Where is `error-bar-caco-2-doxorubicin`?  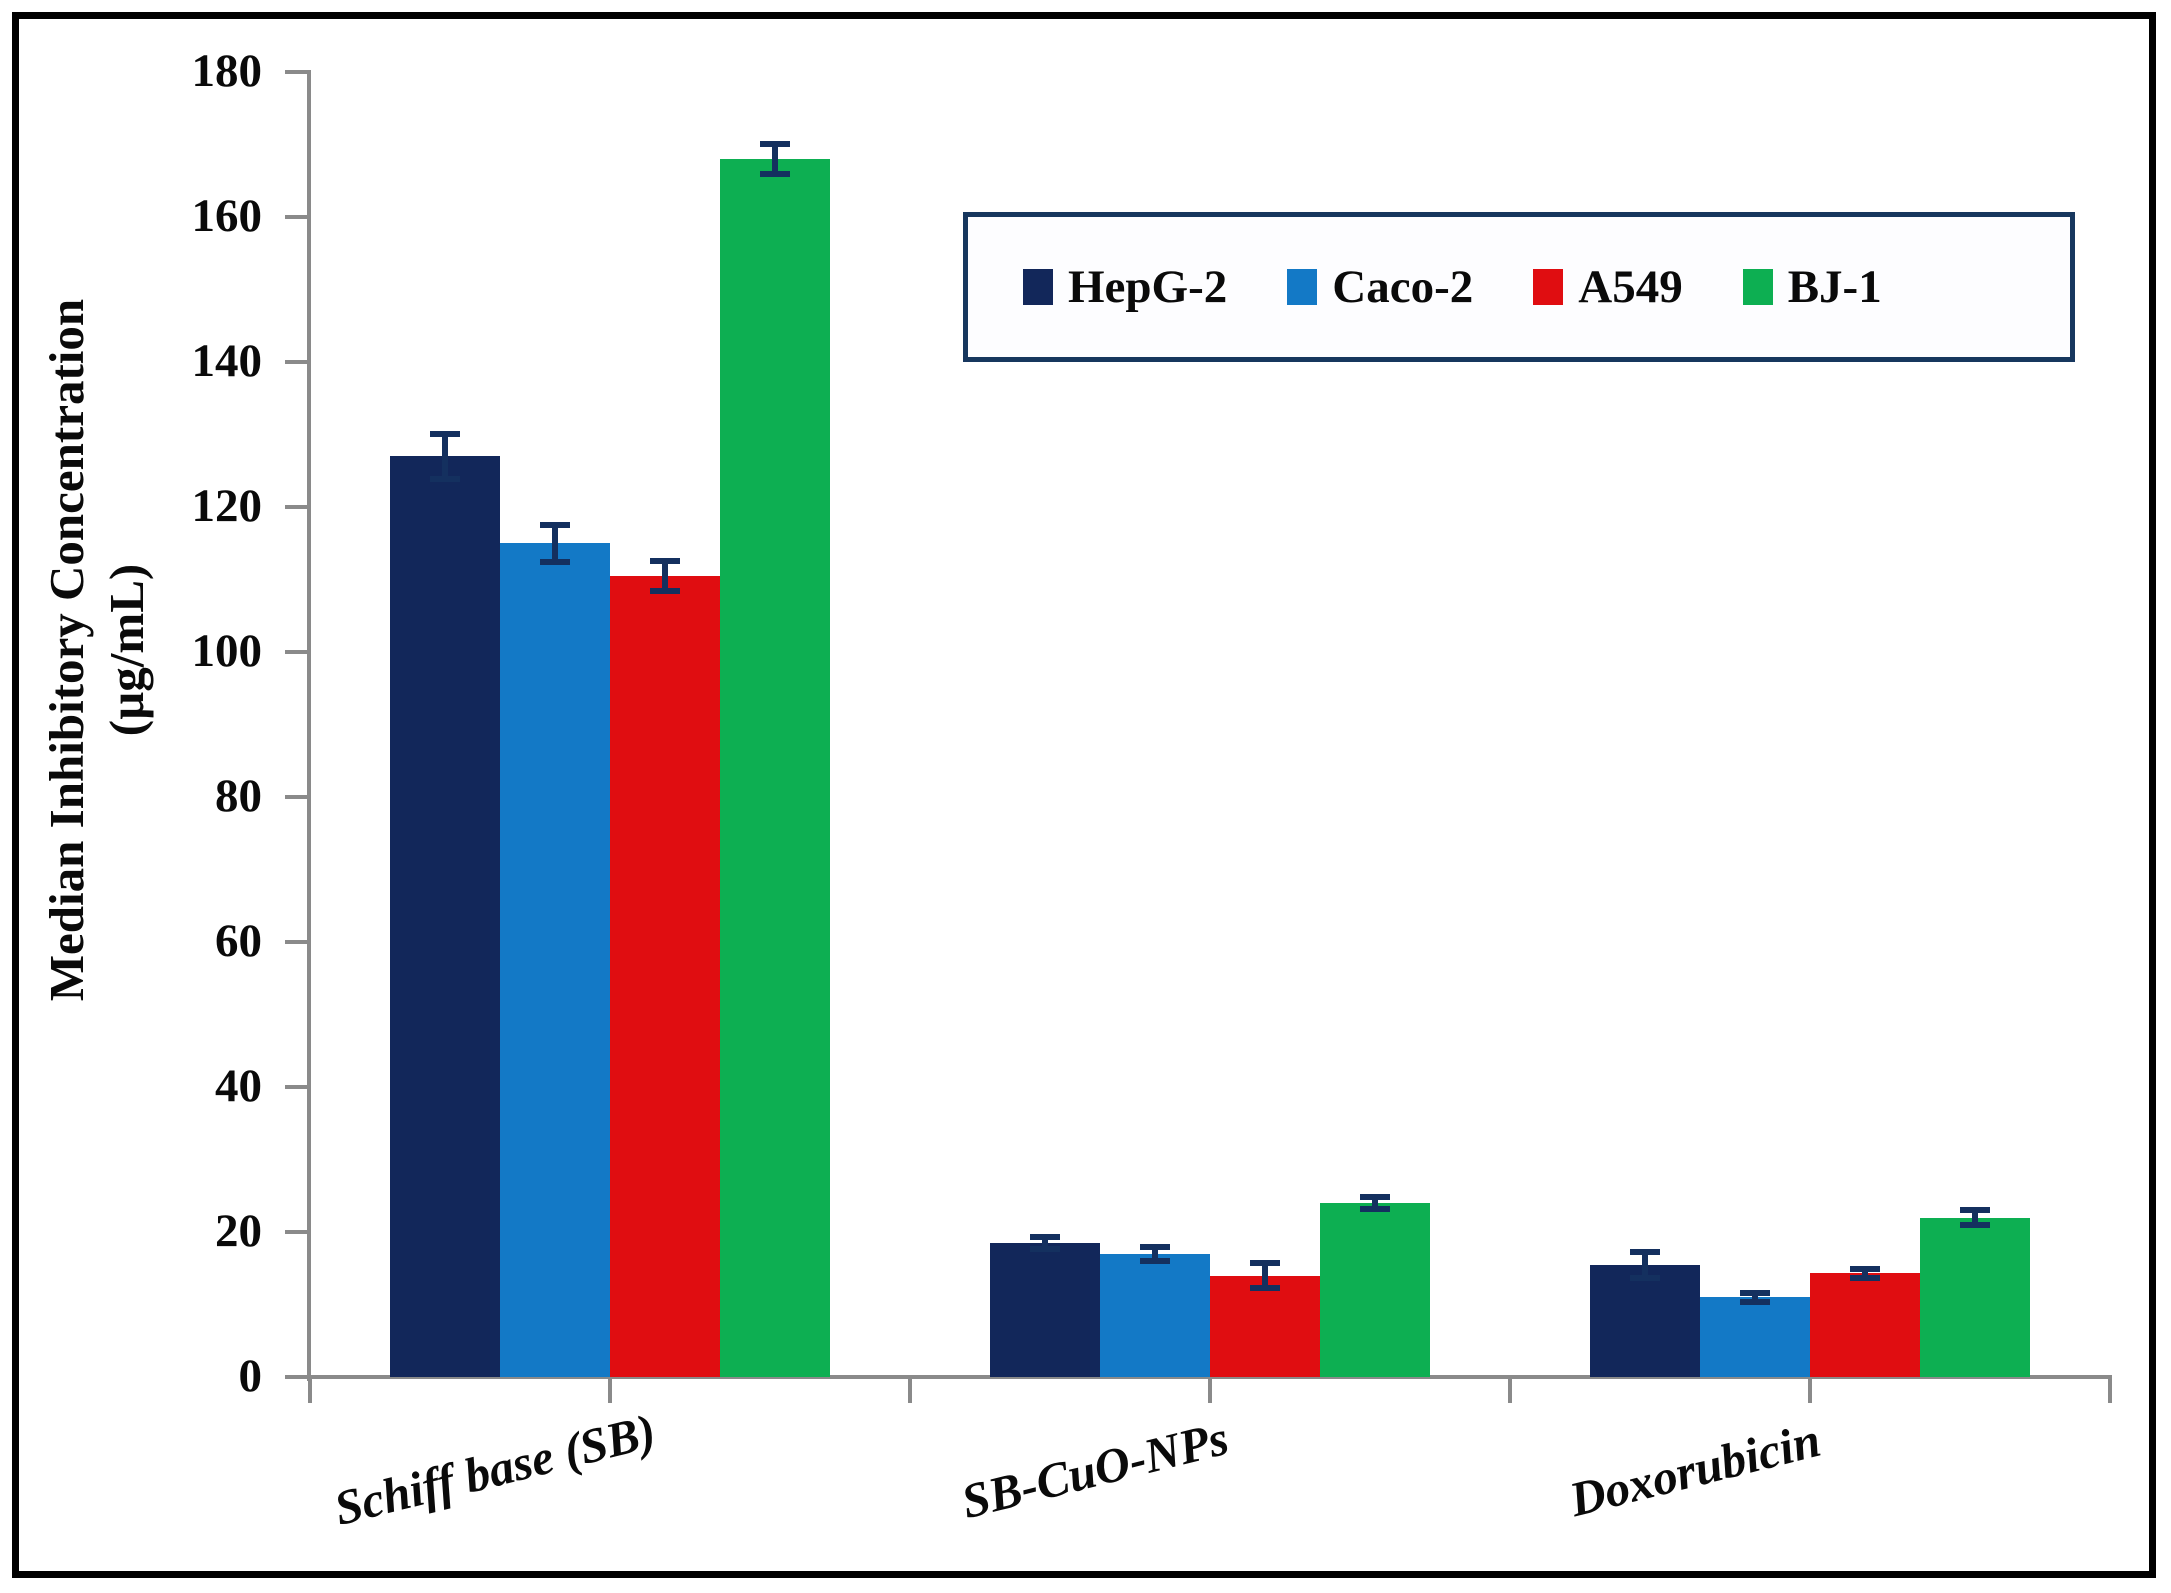
error-bar-caco-2-doxorubicin is located at coordinates (1755, 1297).